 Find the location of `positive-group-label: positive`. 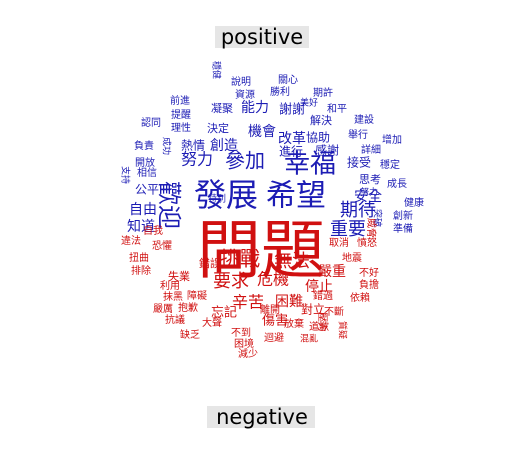

positive-group-label: positive is located at coordinates (262, 37).